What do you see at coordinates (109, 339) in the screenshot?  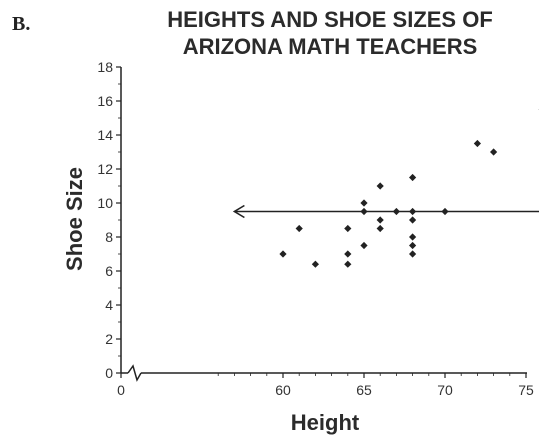 I see `y-tick-label: 2` at bounding box center [109, 339].